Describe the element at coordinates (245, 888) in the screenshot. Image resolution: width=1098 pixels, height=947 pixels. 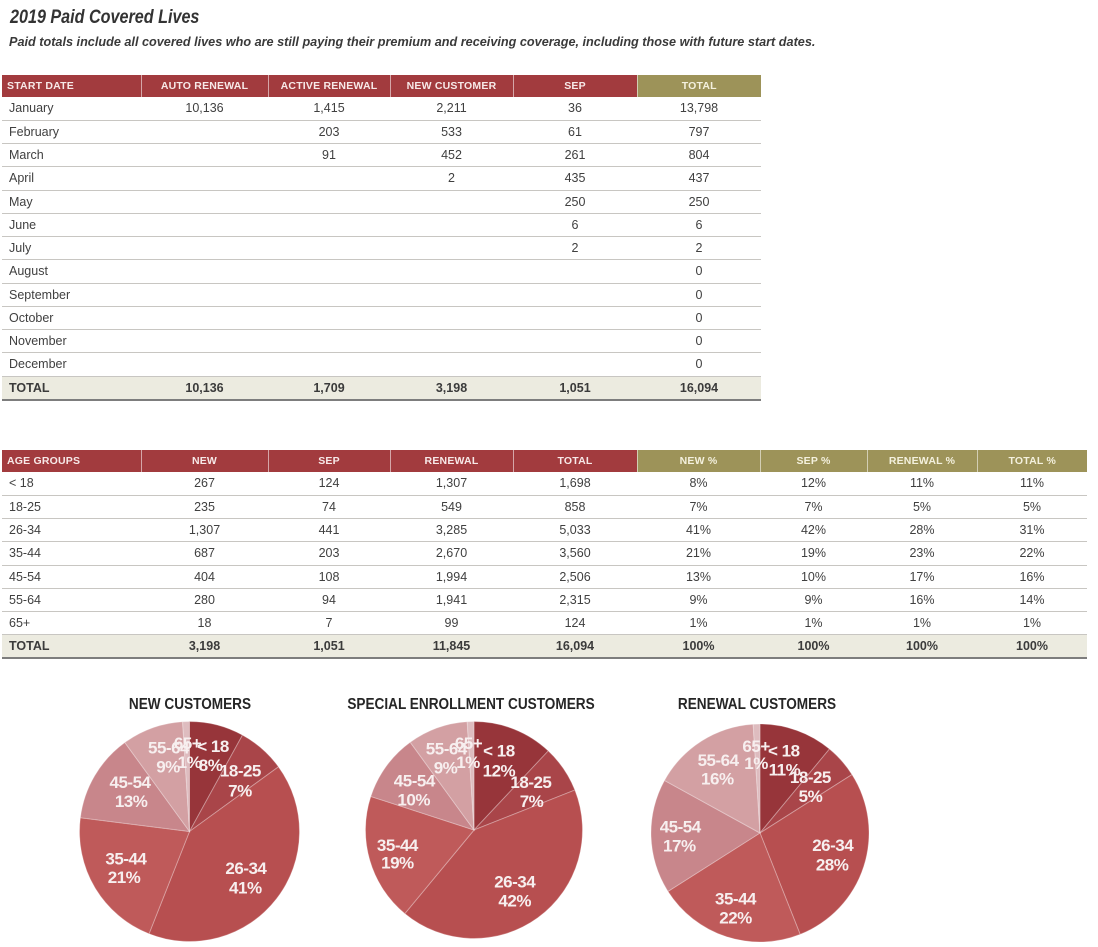
I see `svg-text: 41%` at that location.